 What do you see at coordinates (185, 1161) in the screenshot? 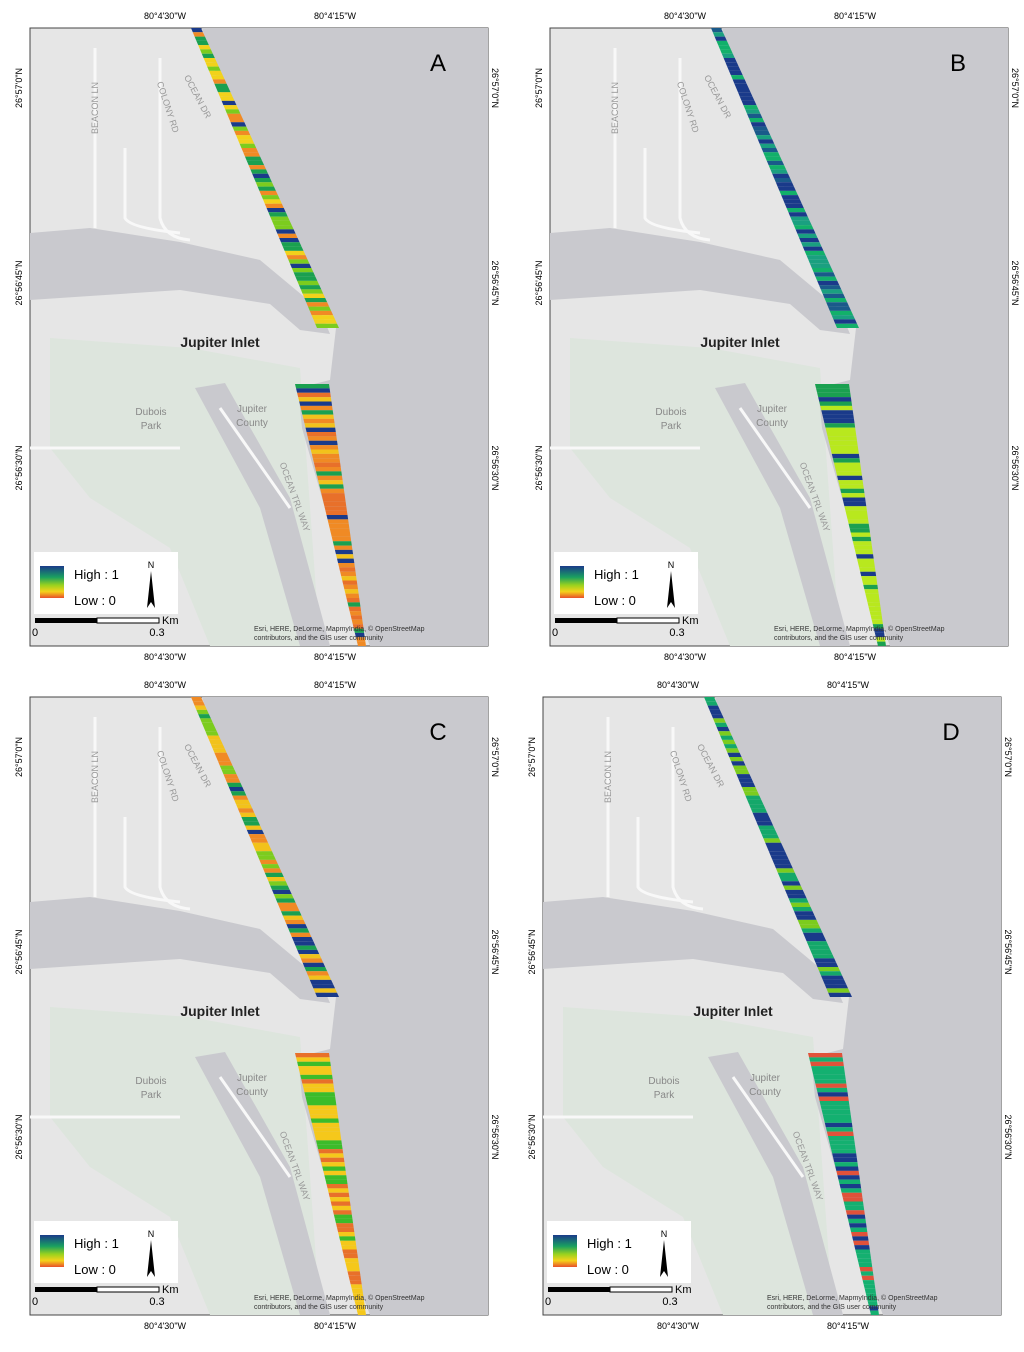
I see `park-area` at bounding box center [185, 1161].